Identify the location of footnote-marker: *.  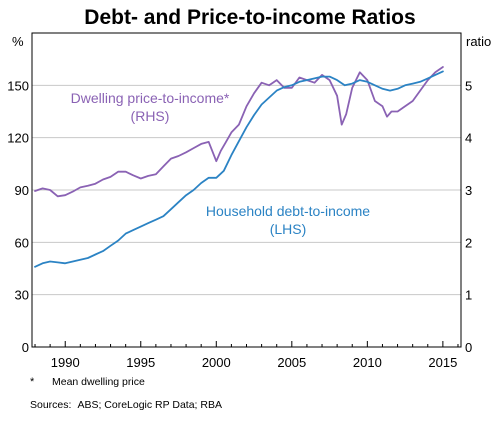
(32, 382).